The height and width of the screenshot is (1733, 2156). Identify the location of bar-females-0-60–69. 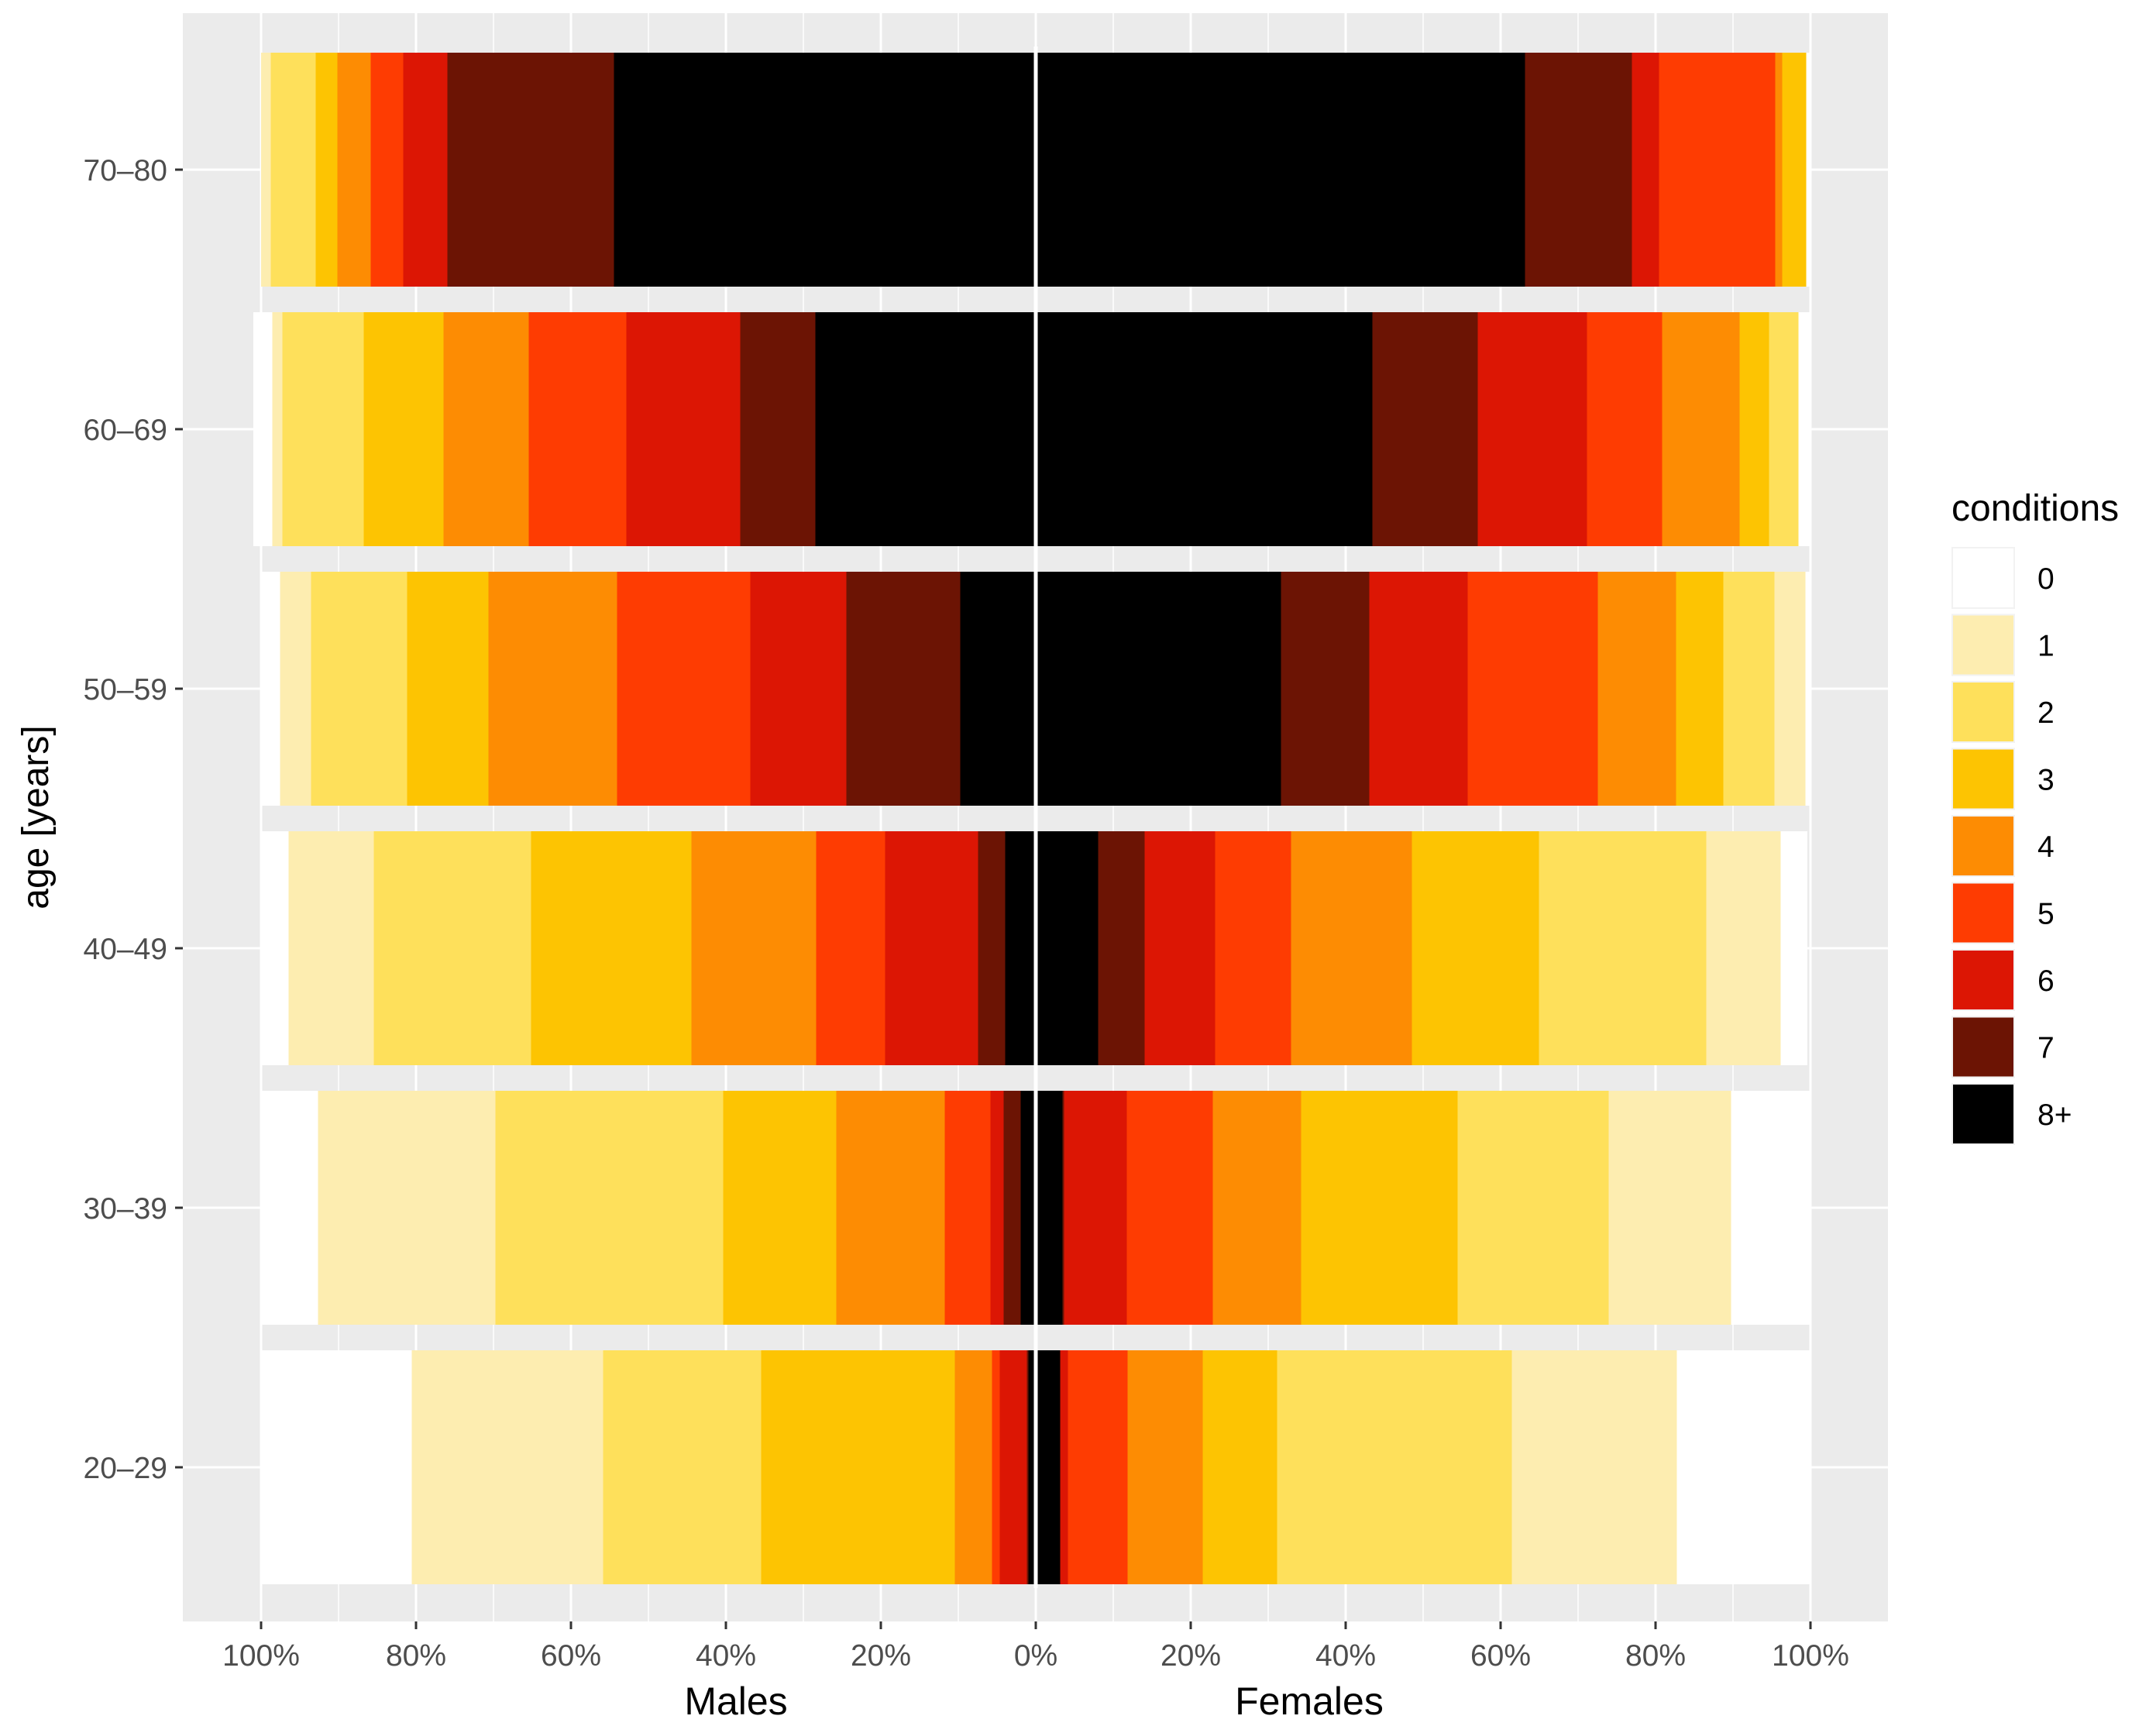
(1804, 429).